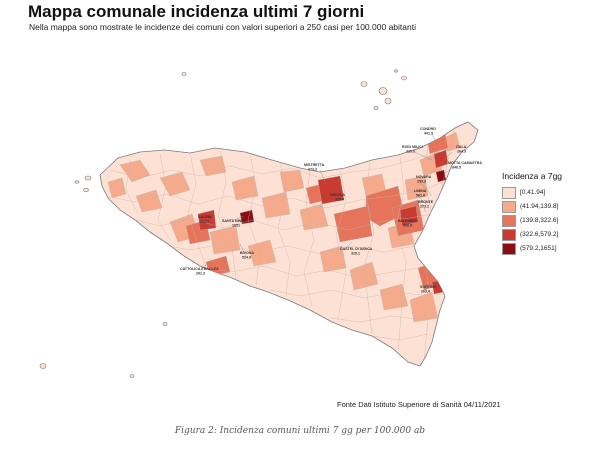 The height and width of the screenshot is (451, 600). I want to click on label-name: CASTEL DI IUDICA, so click(356, 249).